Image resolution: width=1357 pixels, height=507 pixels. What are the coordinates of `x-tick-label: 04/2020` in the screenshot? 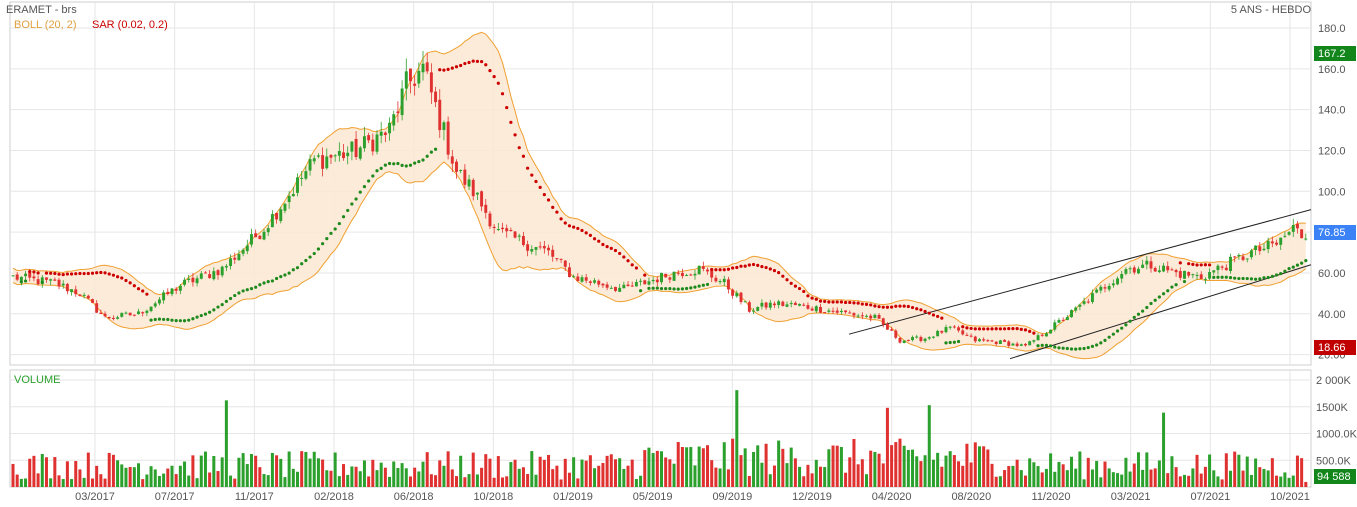 It's located at (892, 497).